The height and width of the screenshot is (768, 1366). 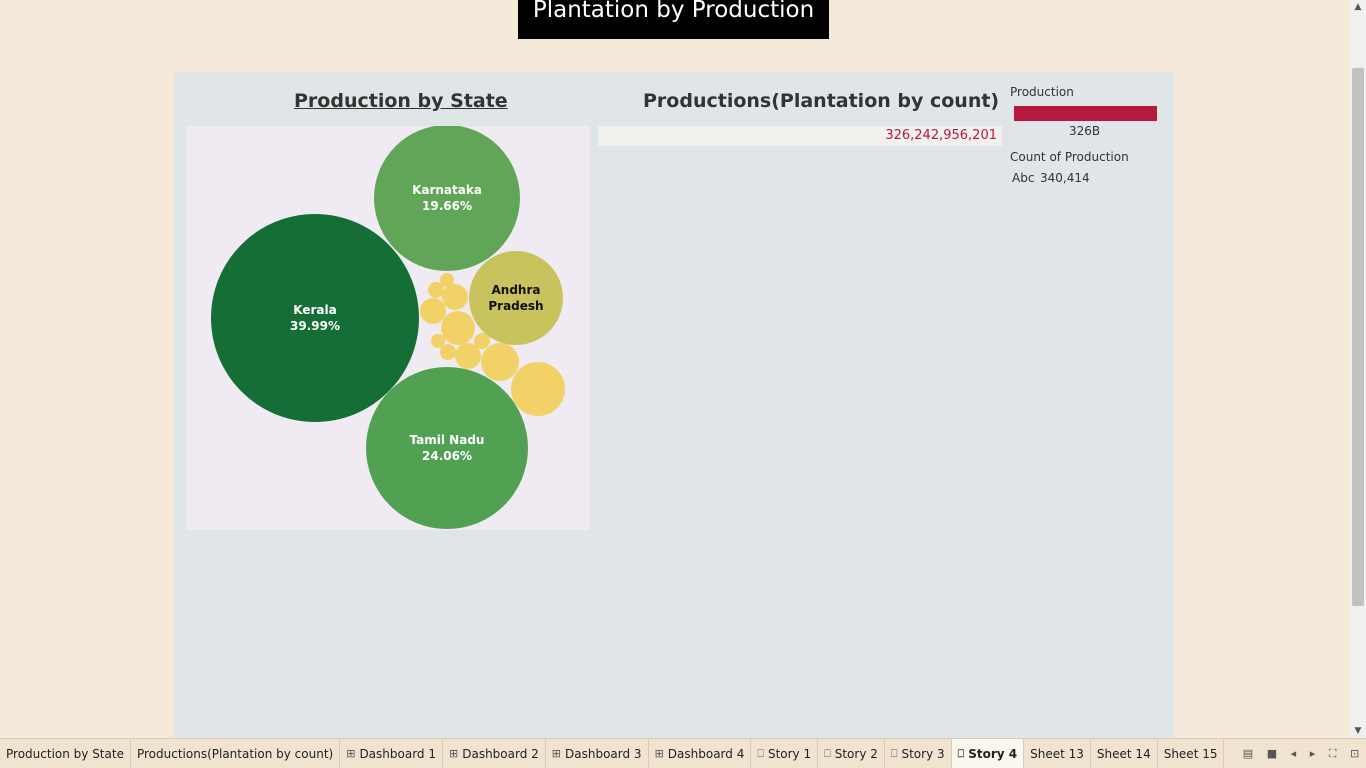 I want to click on tab-productions-plantation-by-count-: Productions(Plantation by count), so click(x=236, y=753).